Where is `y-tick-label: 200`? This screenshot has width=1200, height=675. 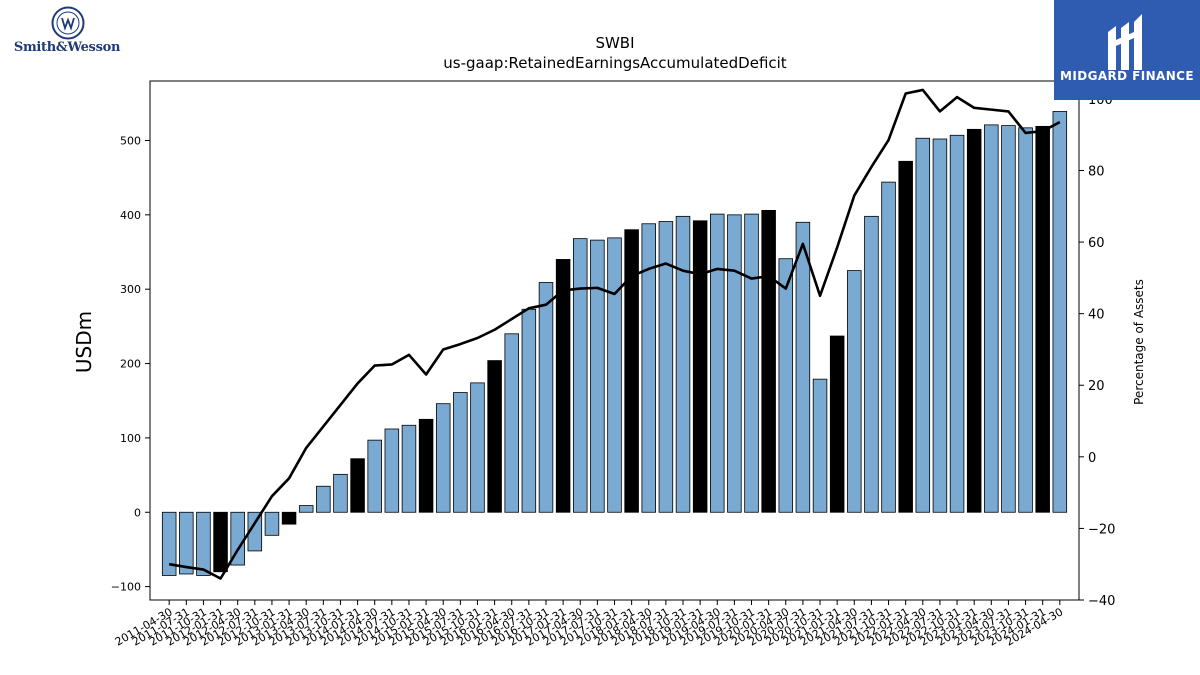 y-tick-label: 200 is located at coordinates (130, 364).